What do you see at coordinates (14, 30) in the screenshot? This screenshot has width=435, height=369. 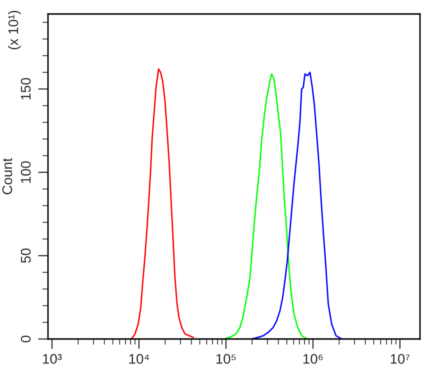 I see `text: (x 10¹)` at bounding box center [14, 30].